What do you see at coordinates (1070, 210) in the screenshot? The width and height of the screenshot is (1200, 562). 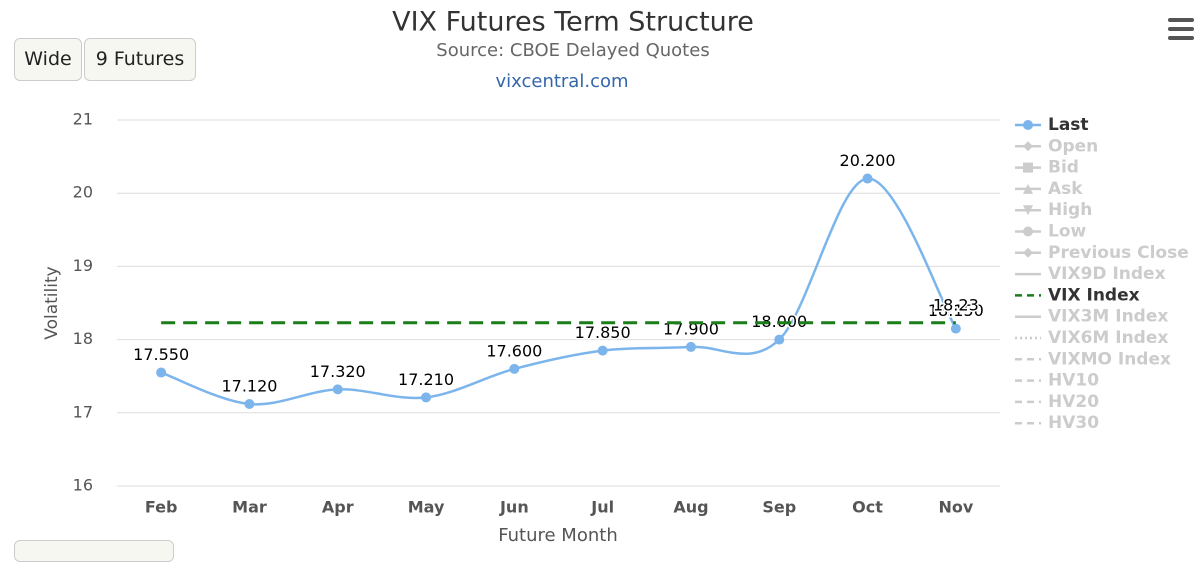 I see `legend-label: High` at bounding box center [1070, 210].